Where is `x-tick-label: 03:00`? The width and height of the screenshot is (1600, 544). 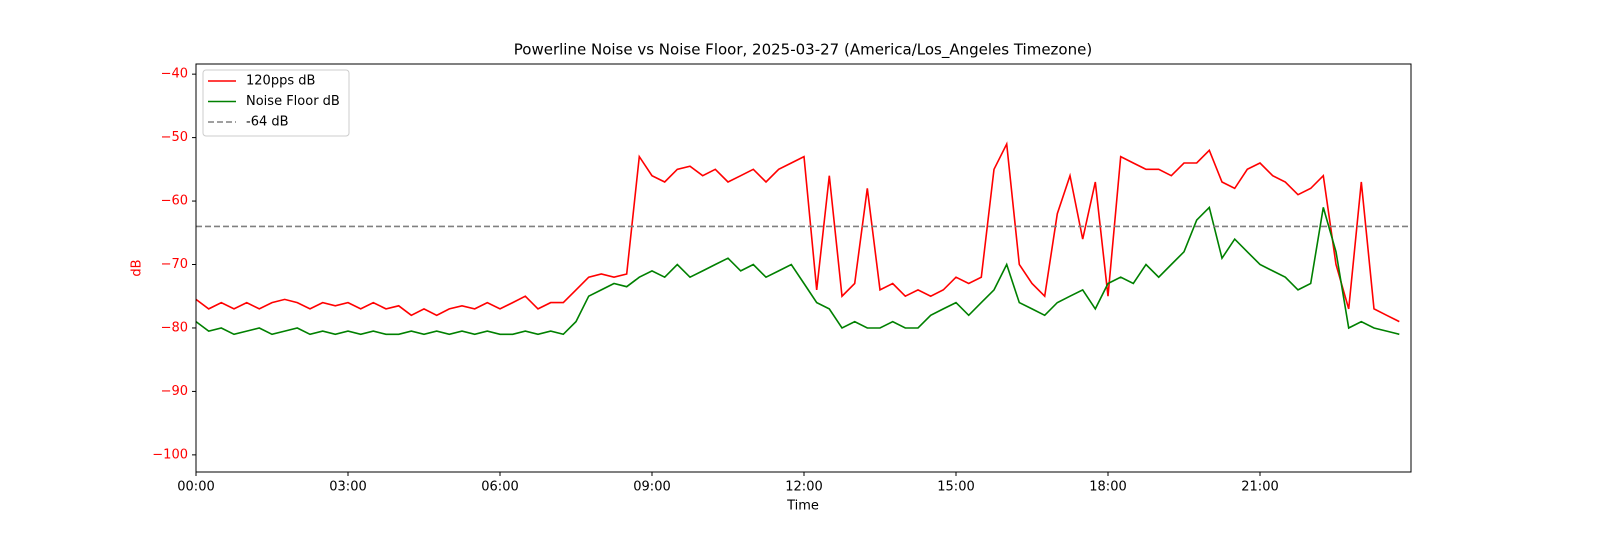 x-tick-label: 03:00 is located at coordinates (347, 487).